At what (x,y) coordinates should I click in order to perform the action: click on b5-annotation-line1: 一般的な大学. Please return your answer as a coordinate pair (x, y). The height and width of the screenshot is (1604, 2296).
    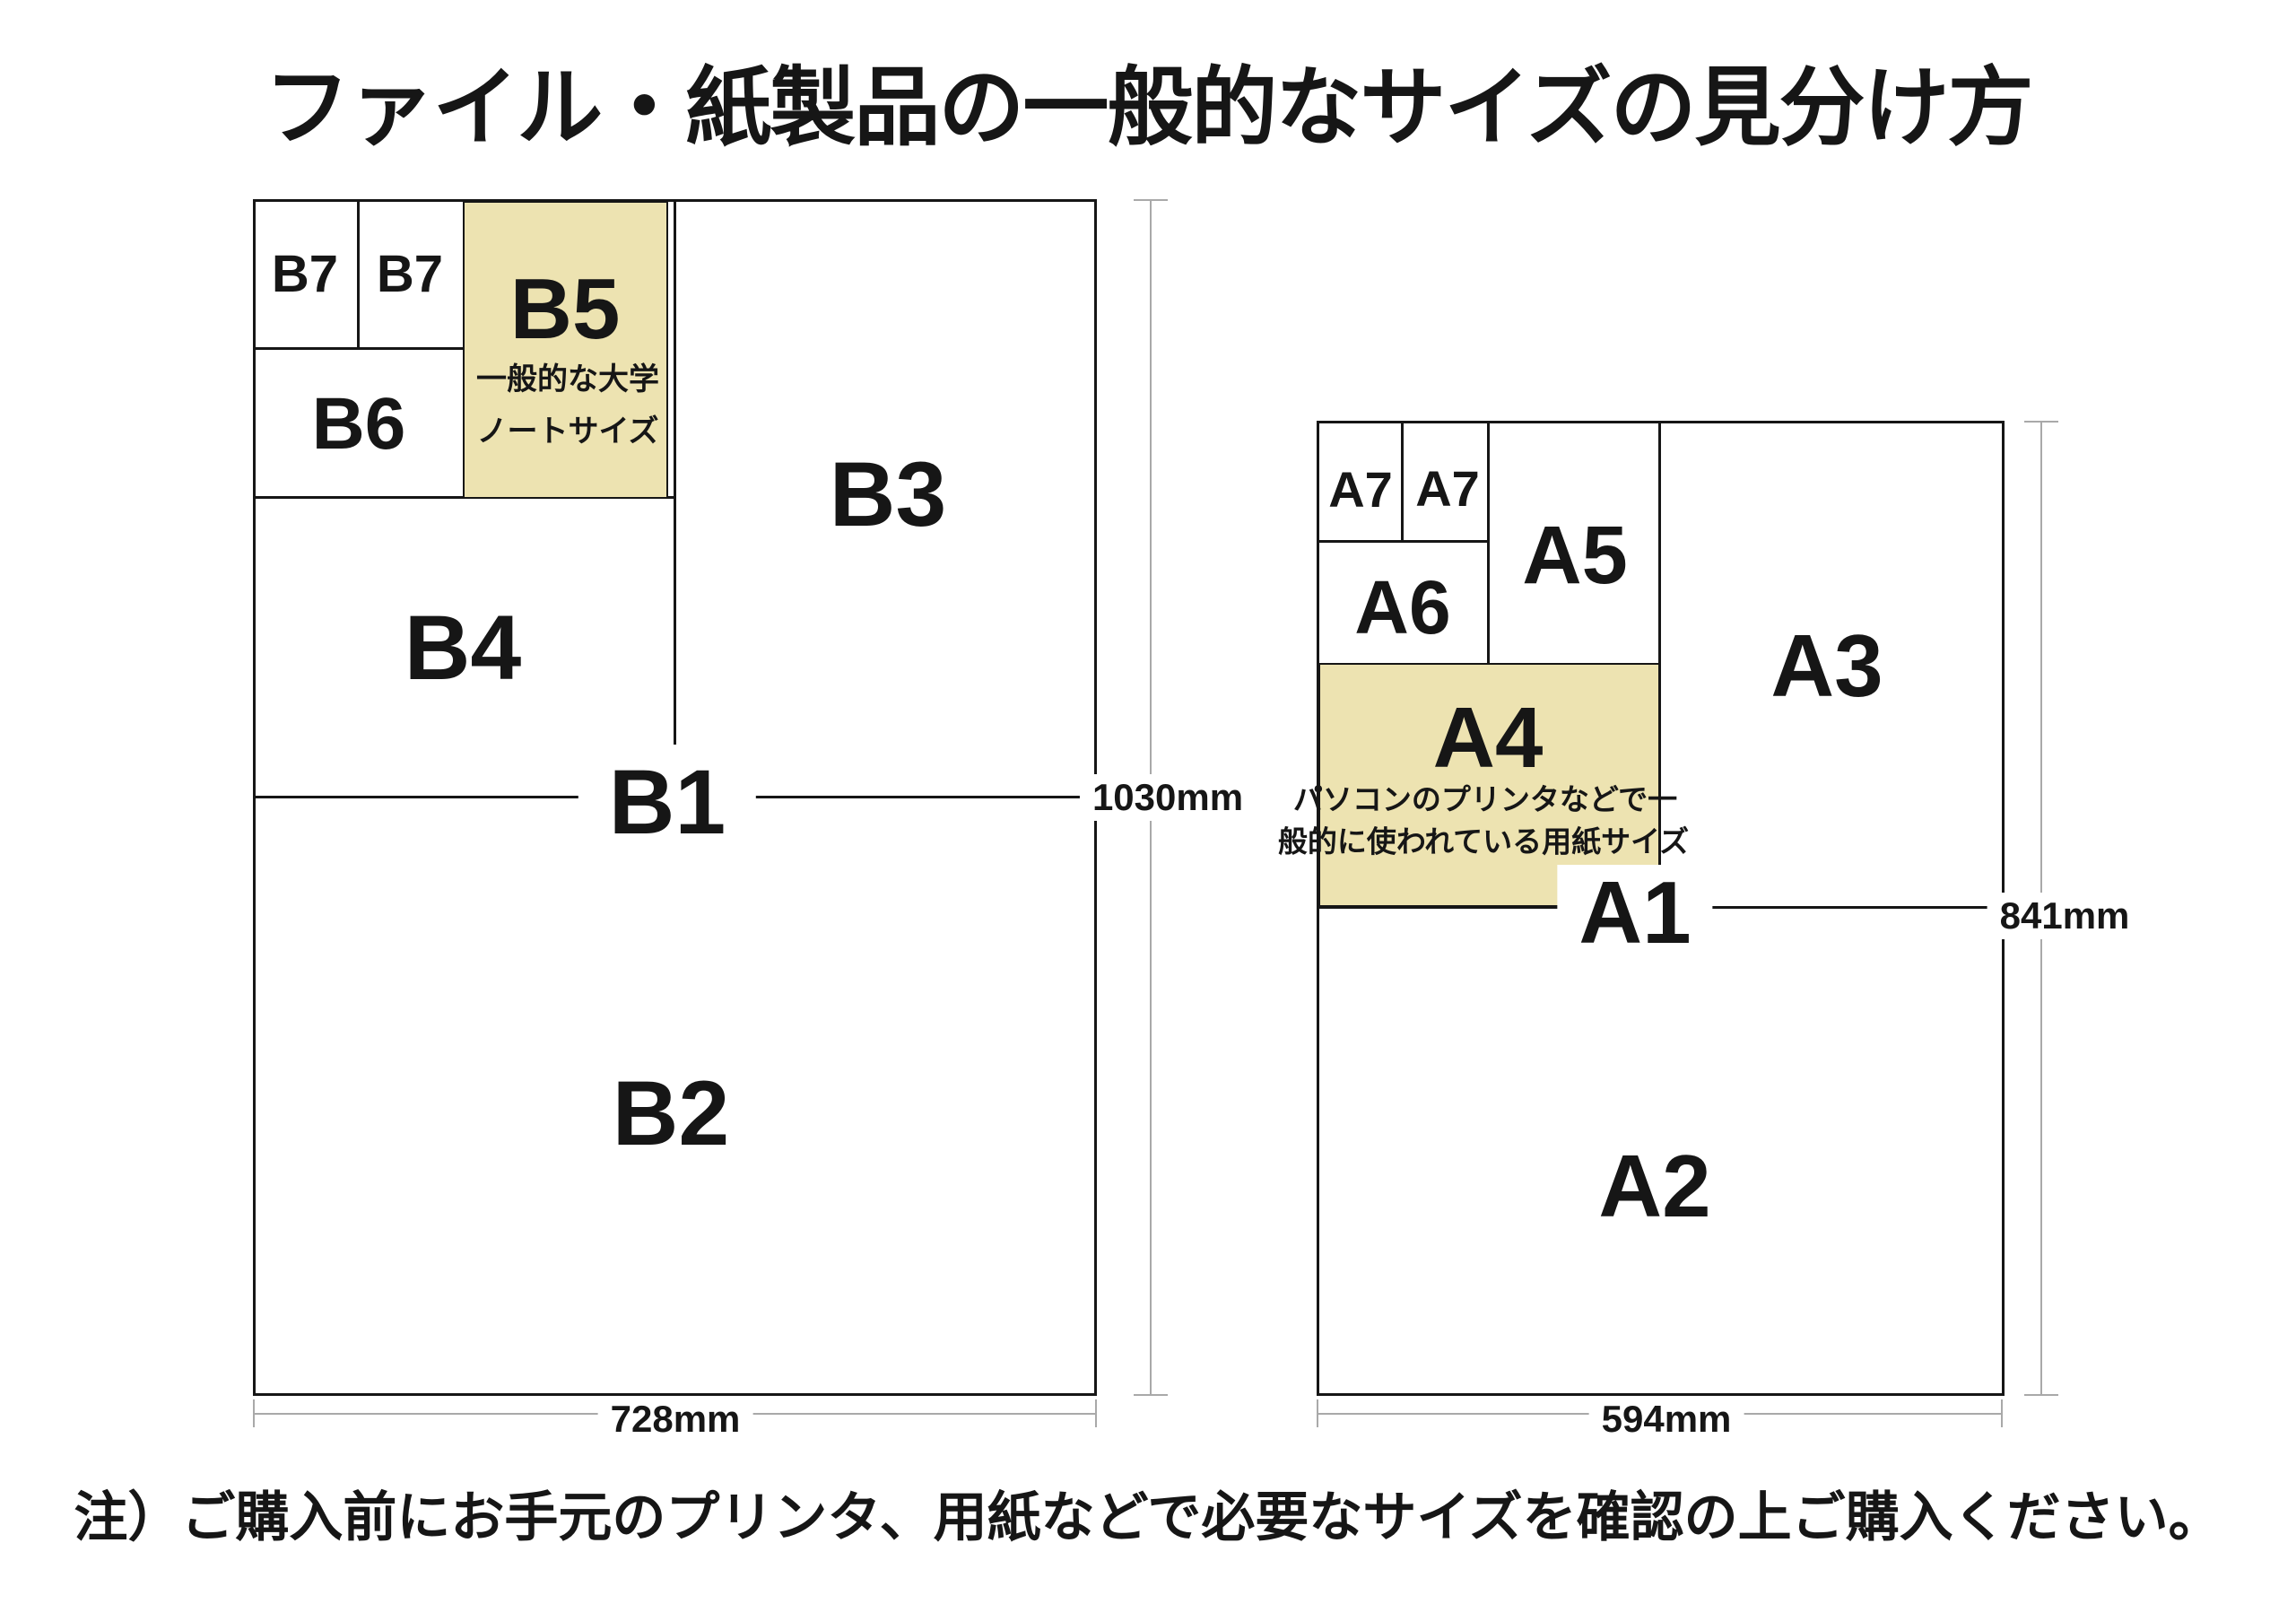
    Looking at the image, I should click on (567, 379).